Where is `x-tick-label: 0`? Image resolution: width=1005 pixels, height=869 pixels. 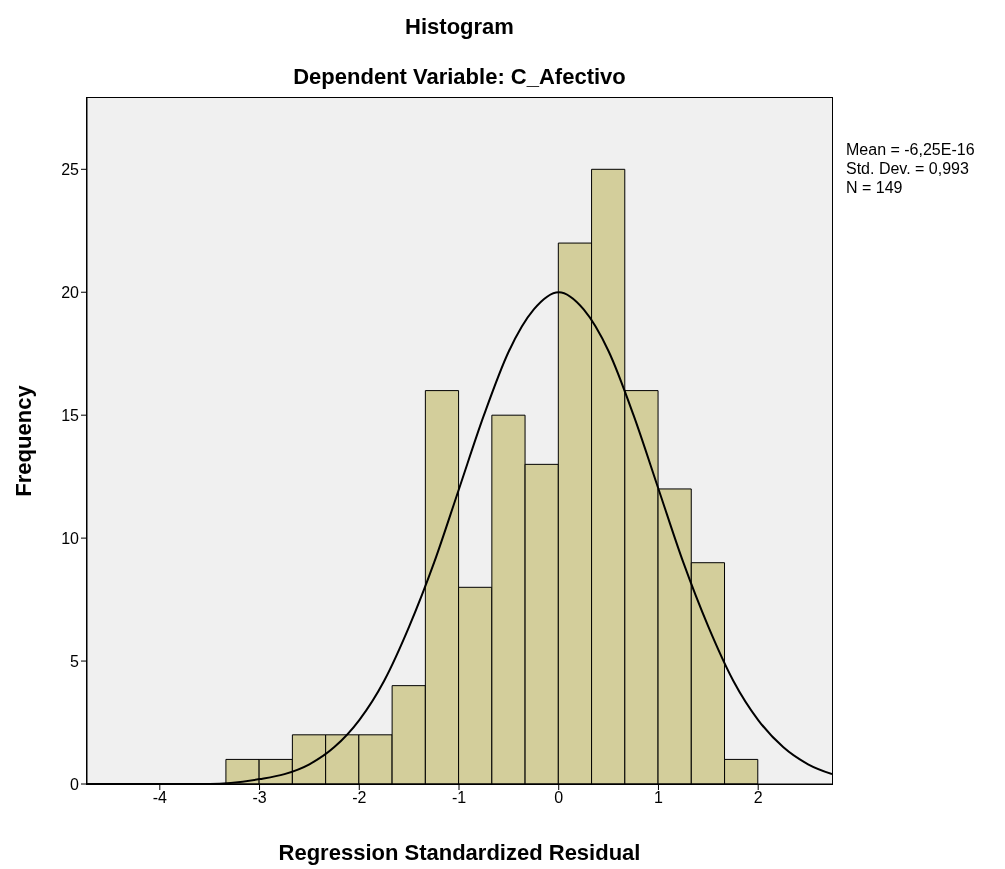
x-tick-label: 0 is located at coordinates (559, 798).